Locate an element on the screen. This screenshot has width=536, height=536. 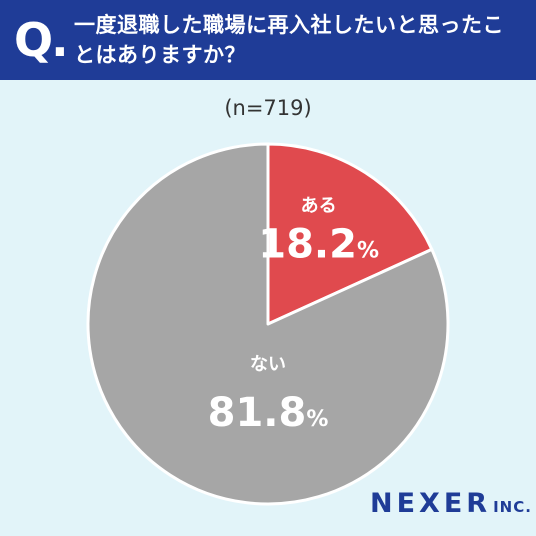
slice-value-number-1: 81.8 is located at coordinates (257, 413).